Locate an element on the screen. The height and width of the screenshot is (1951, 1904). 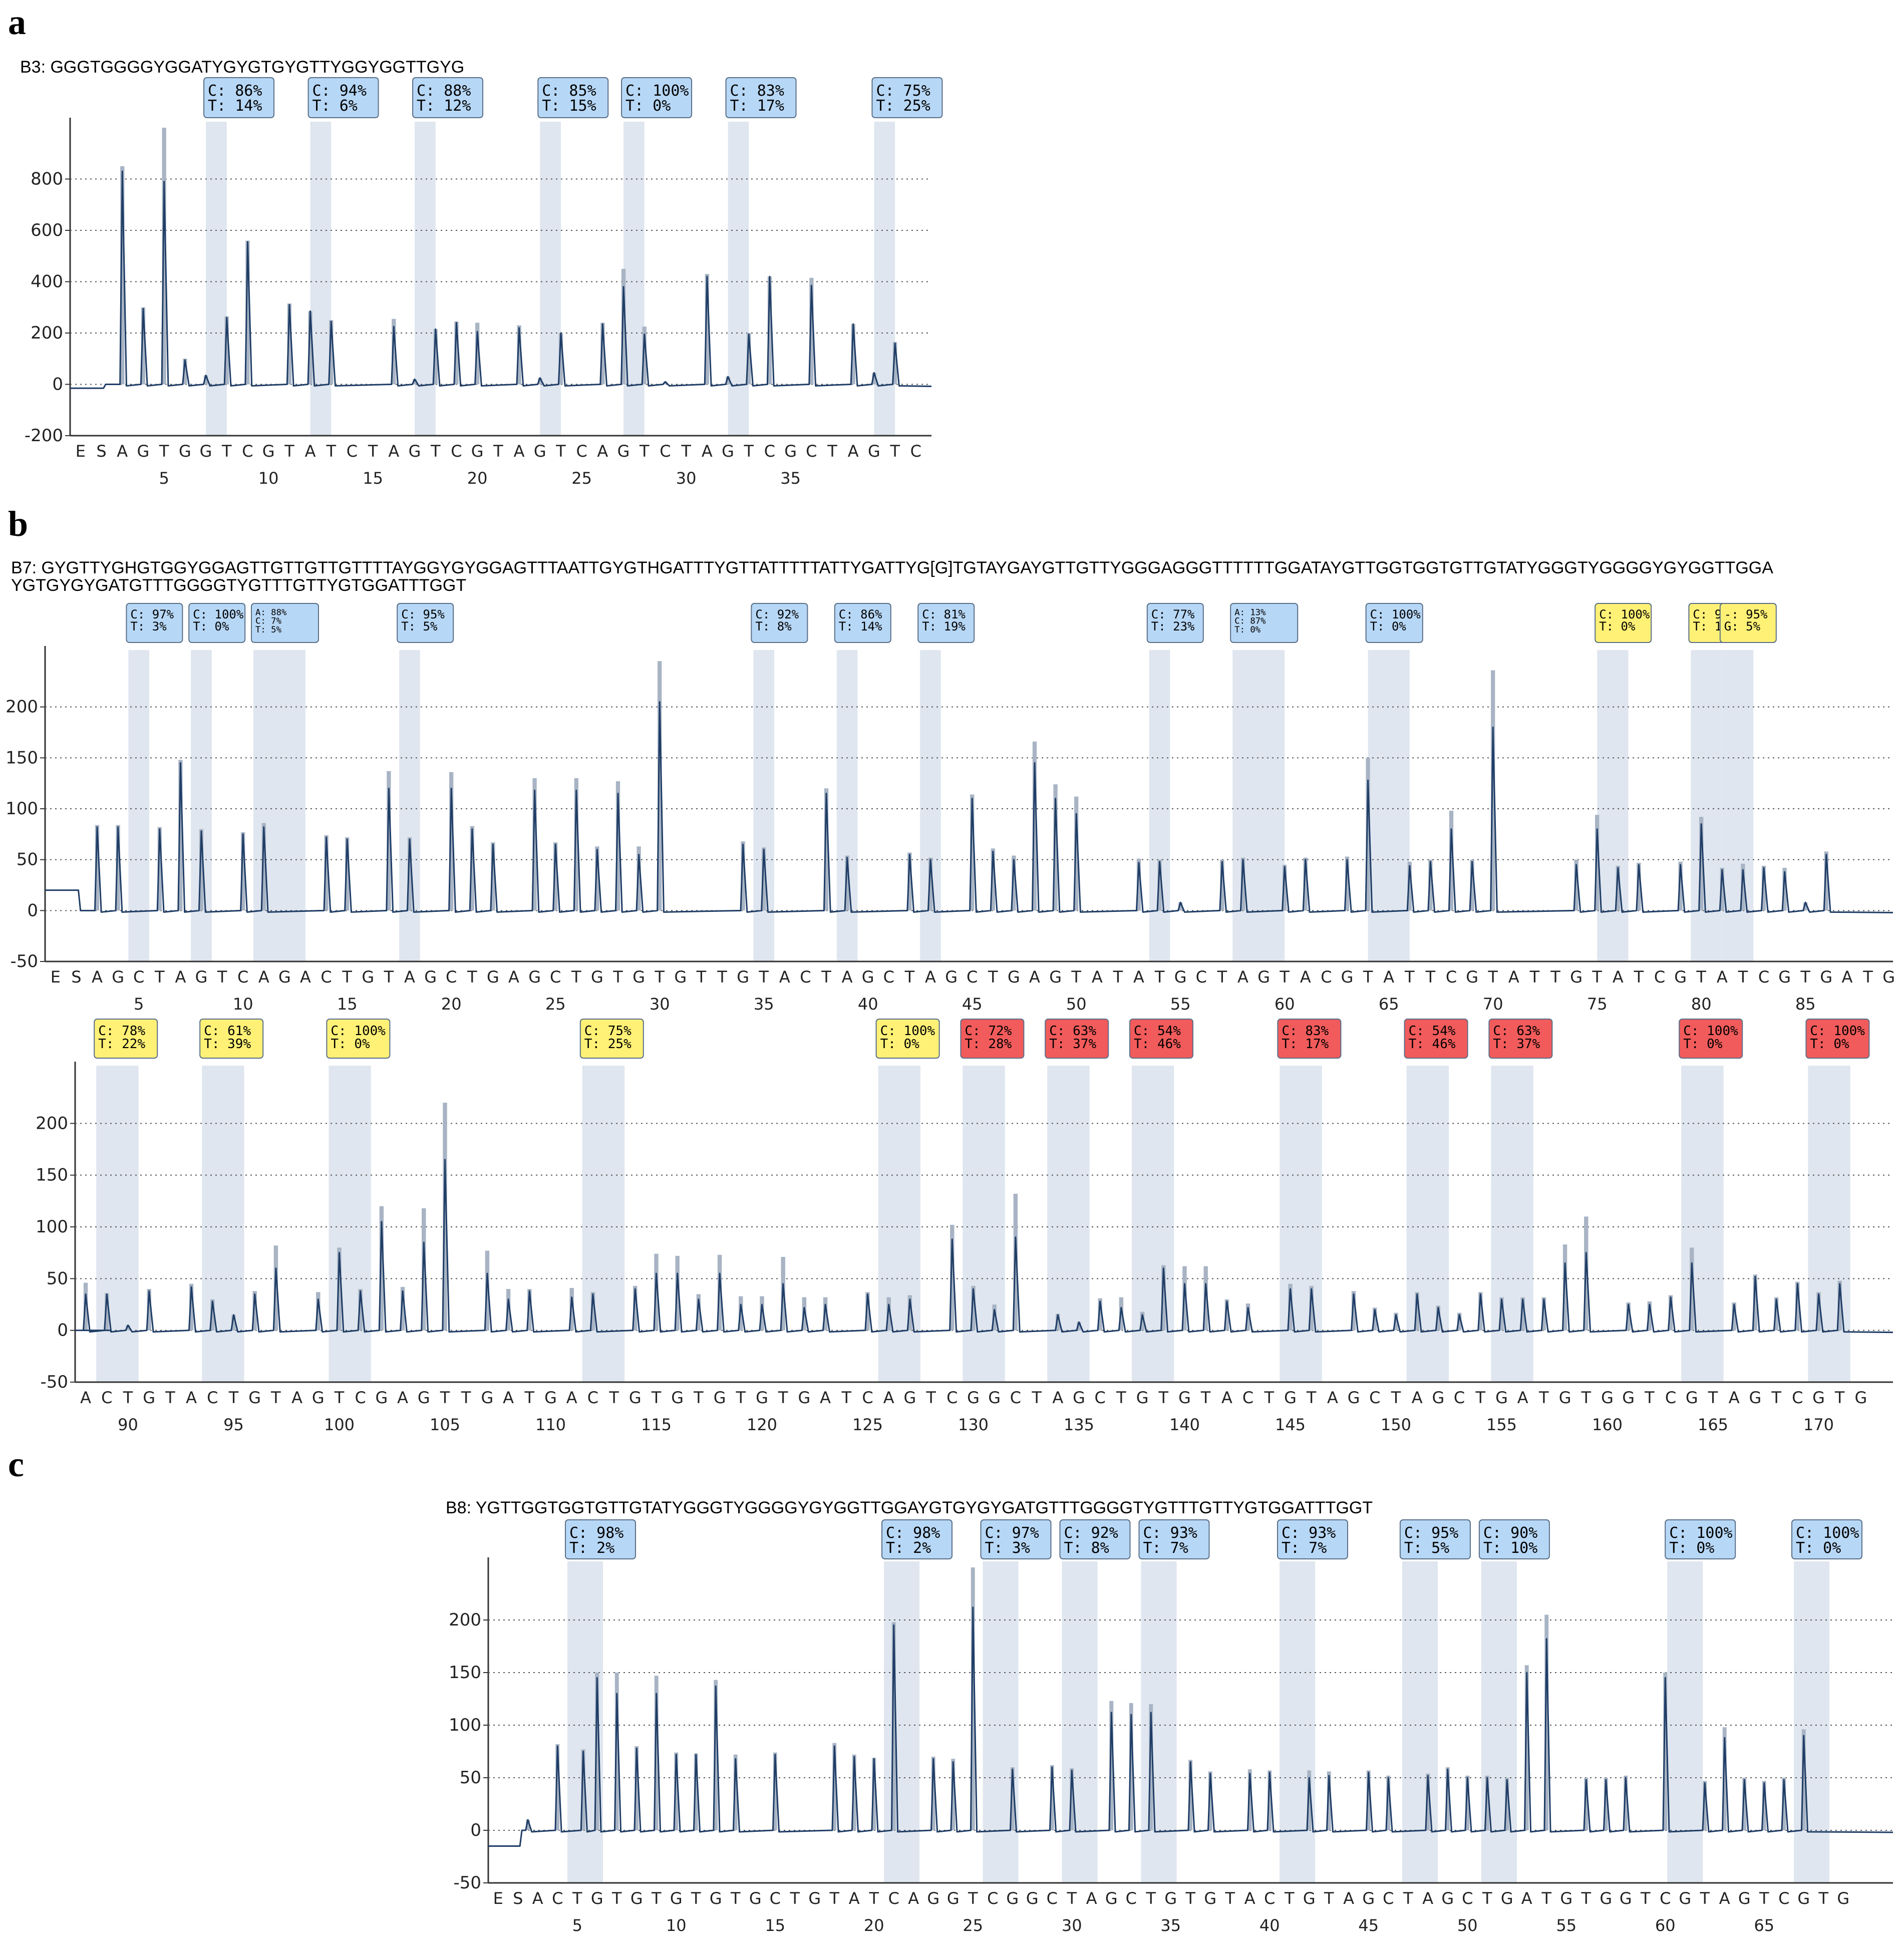
methylation-value: T: 14% is located at coordinates (860, 626).